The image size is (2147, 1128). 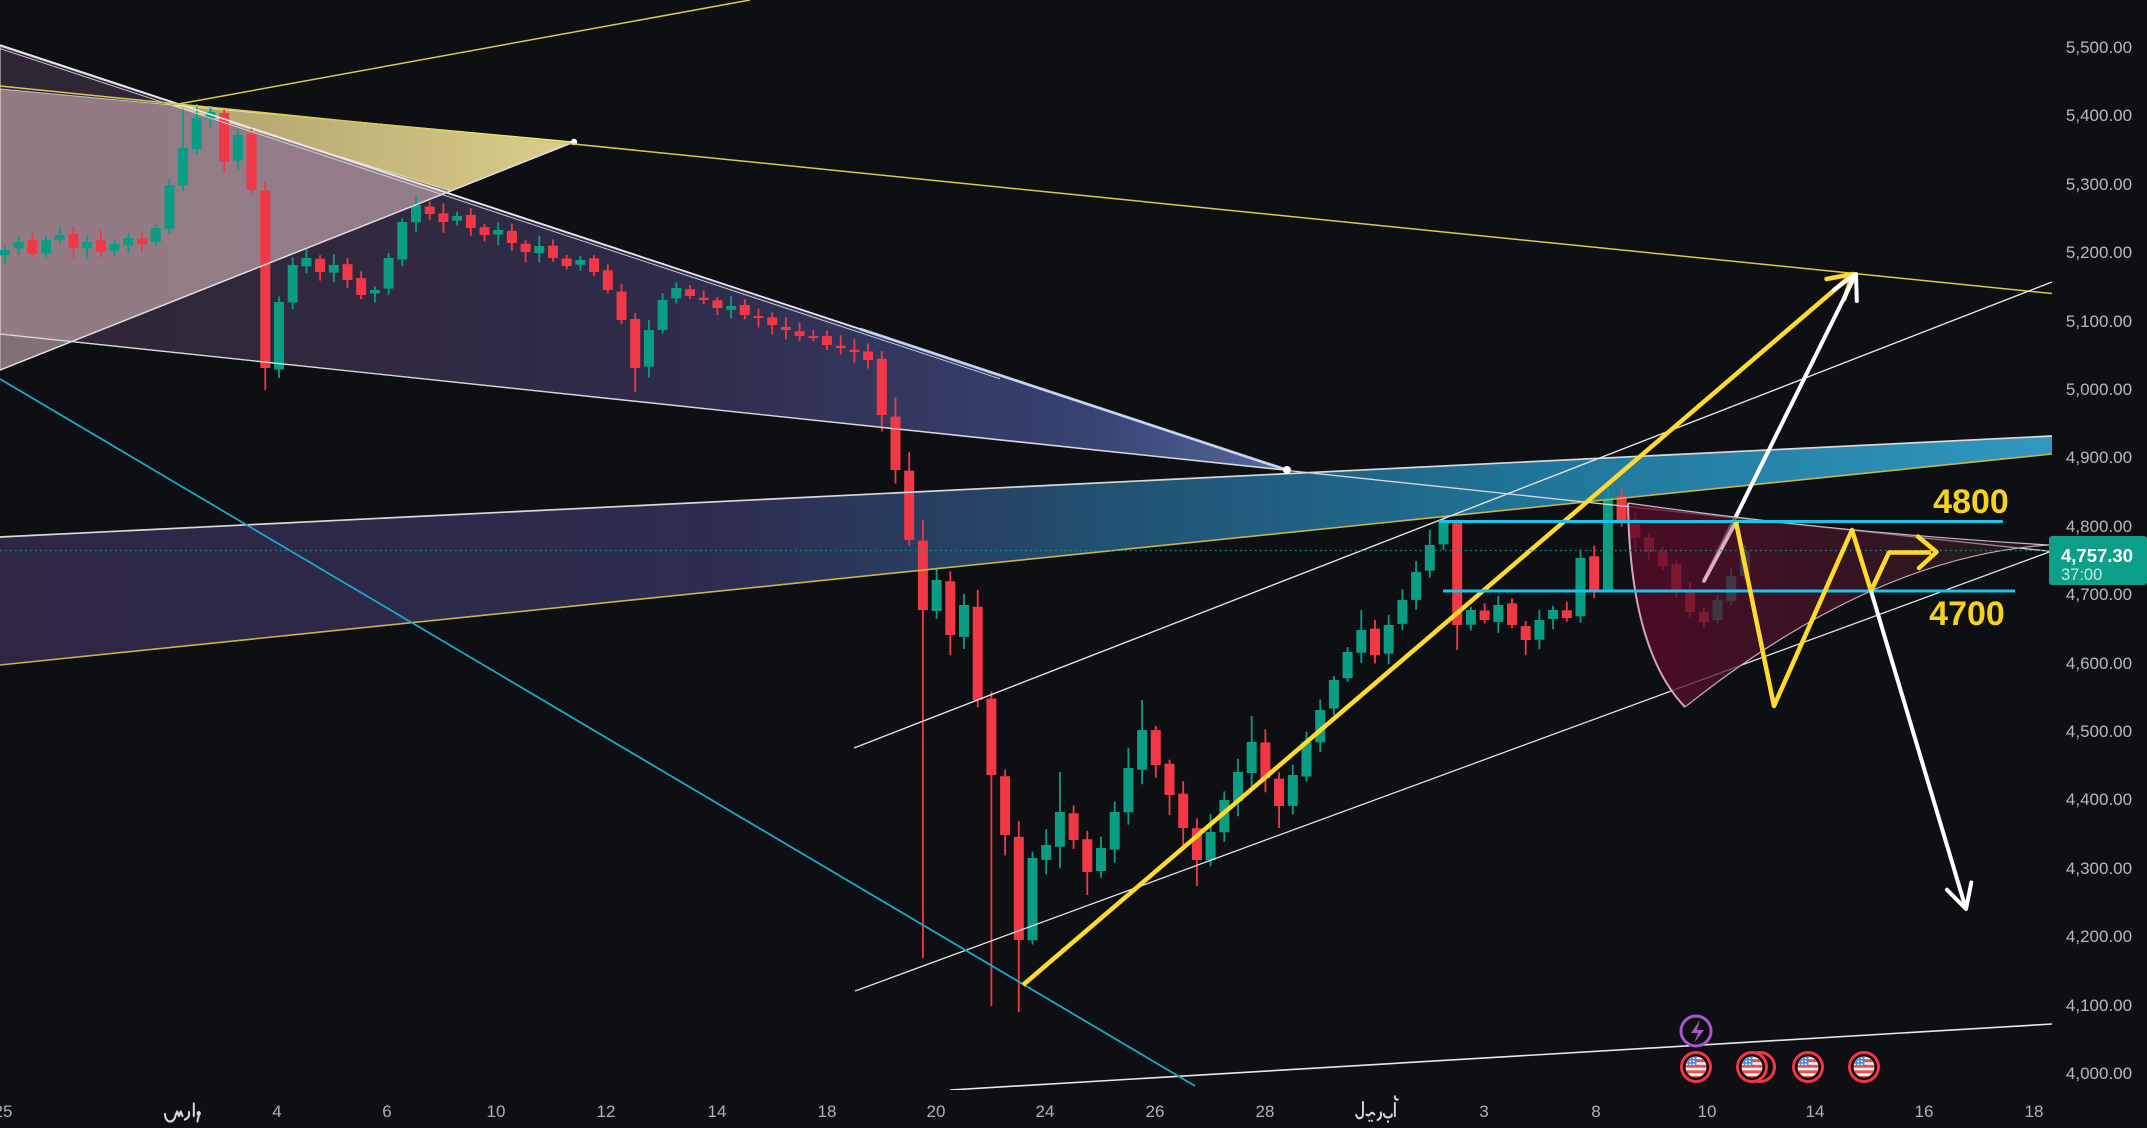 What do you see at coordinates (2099, 936) in the screenshot?
I see `svg-text: 4,200.00` at bounding box center [2099, 936].